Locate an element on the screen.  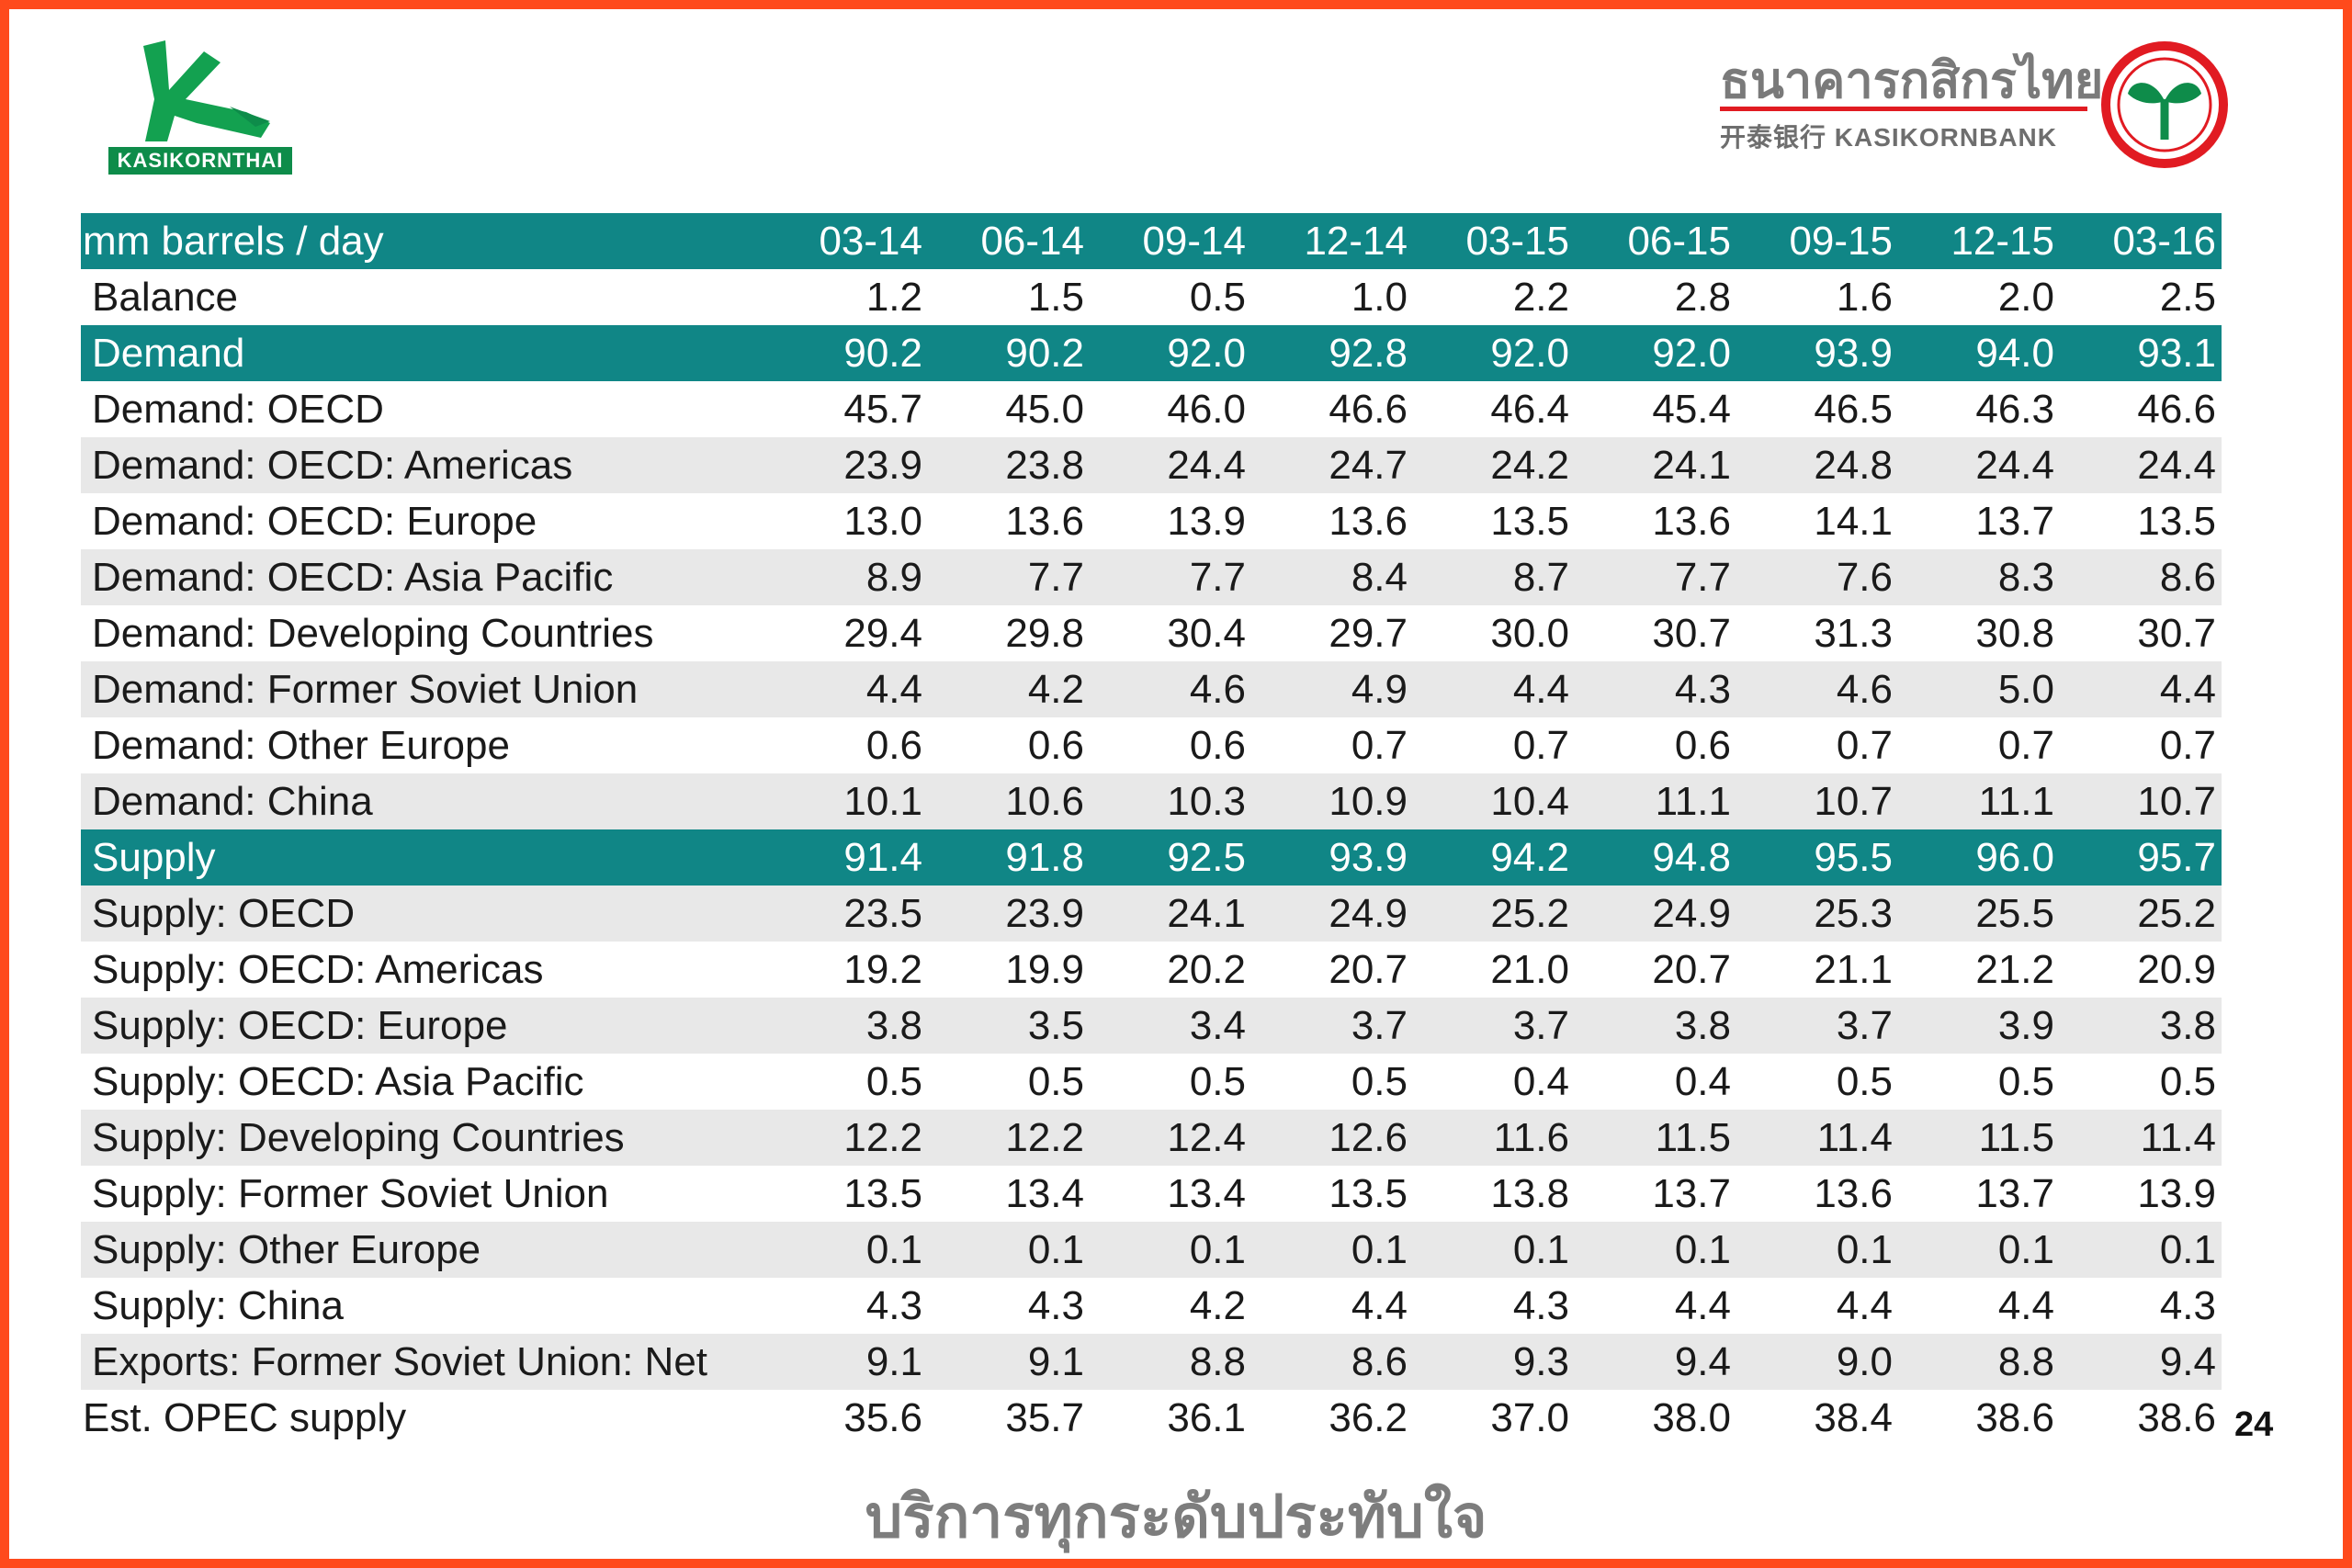
cell-value: 8.7 is located at coordinates (1494, 577).